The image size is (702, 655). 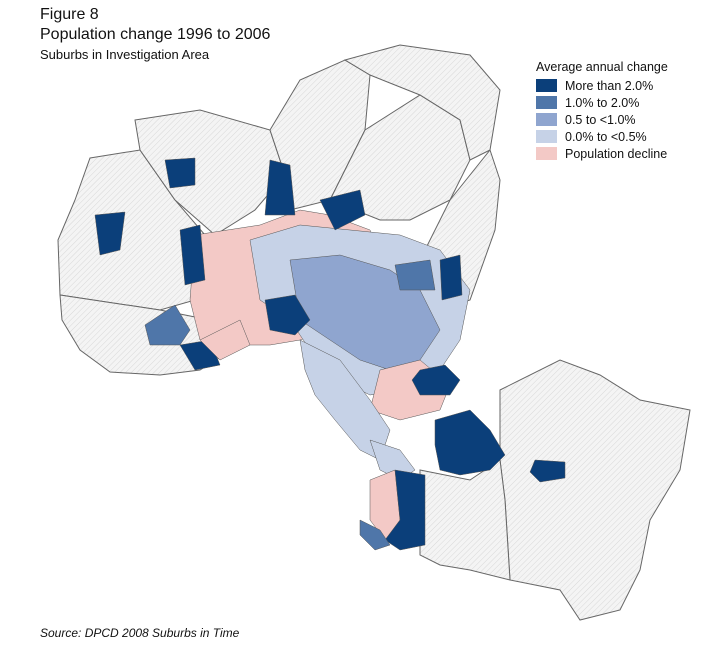 I want to click on suburb-mid-peninsula, so click(x=375, y=535).